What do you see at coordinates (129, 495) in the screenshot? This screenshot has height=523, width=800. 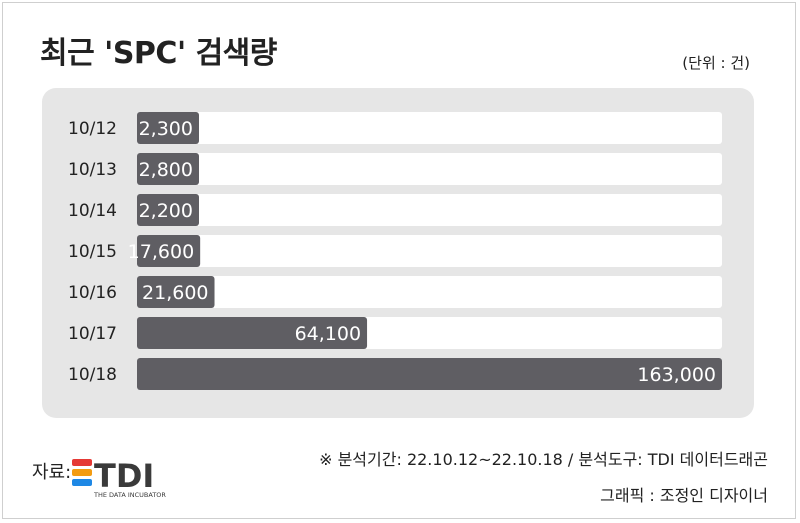 I see `logo-tagline: THE DATA INCUBATOR` at bounding box center [129, 495].